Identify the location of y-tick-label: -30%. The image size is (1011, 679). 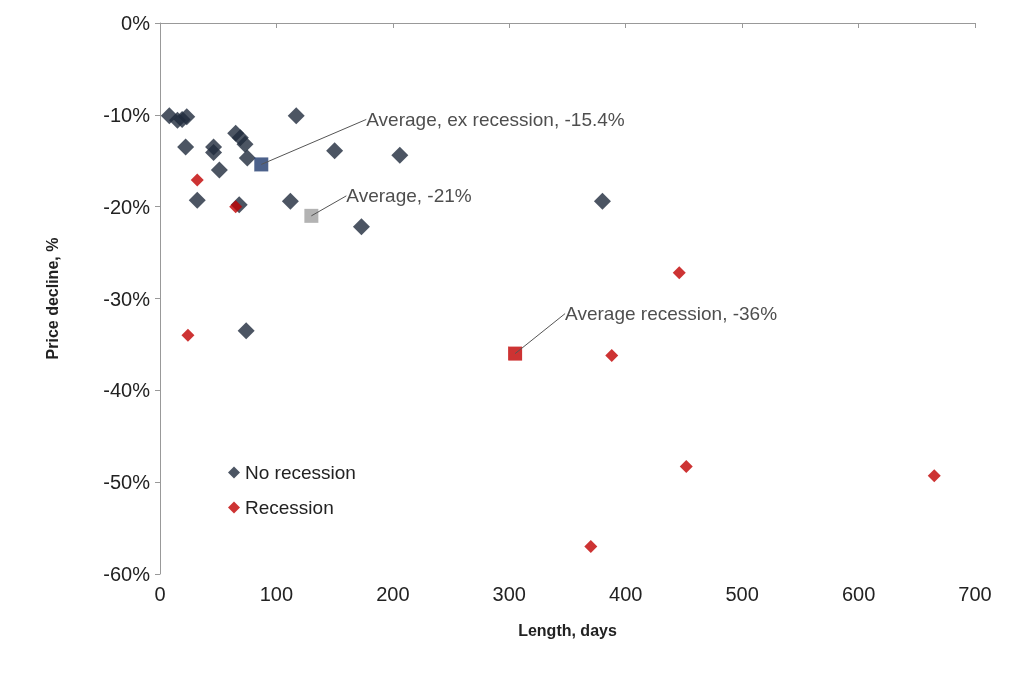
(127, 298).